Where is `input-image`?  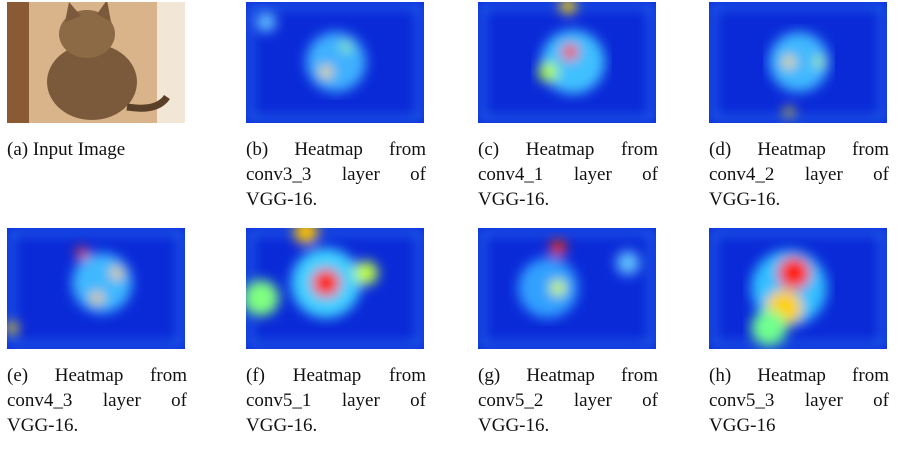
input-image is located at coordinates (96, 62).